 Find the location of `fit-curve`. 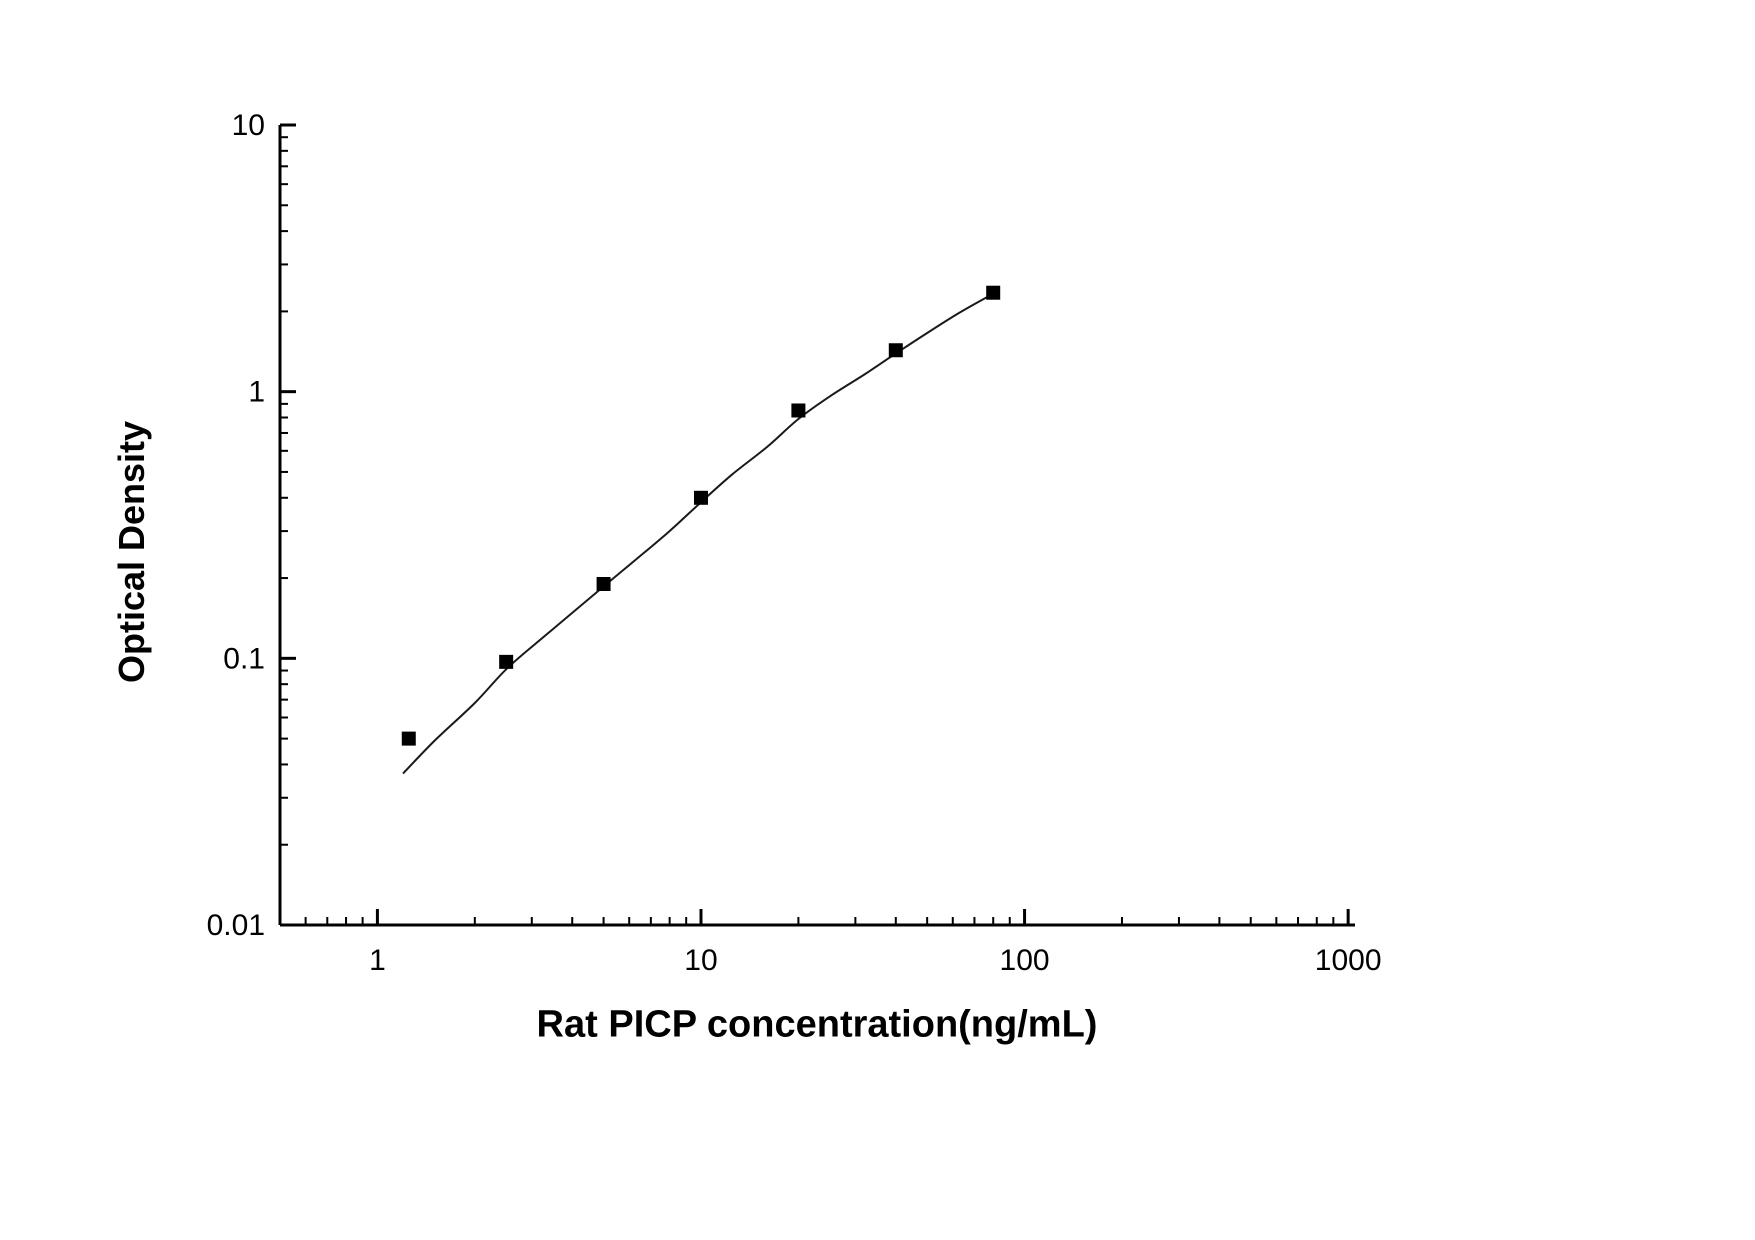

fit-curve is located at coordinates (698, 533).